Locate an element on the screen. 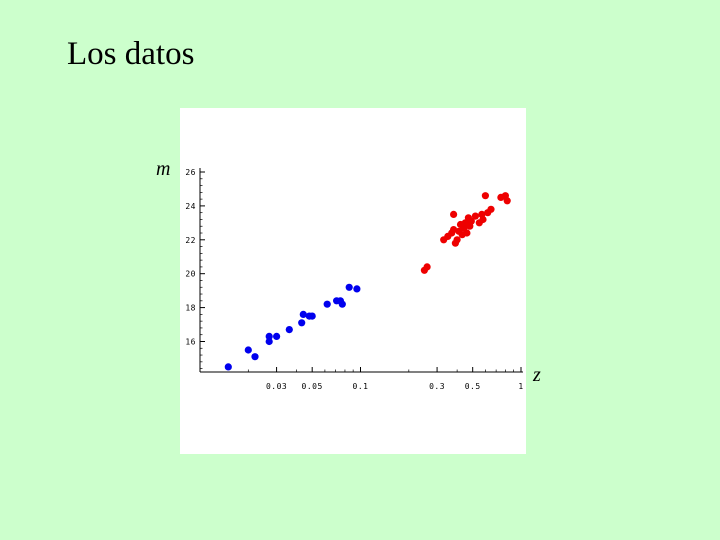 This screenshot has height=540, width=720. y-tick-label: 16 is located at coordinates (190, 341).